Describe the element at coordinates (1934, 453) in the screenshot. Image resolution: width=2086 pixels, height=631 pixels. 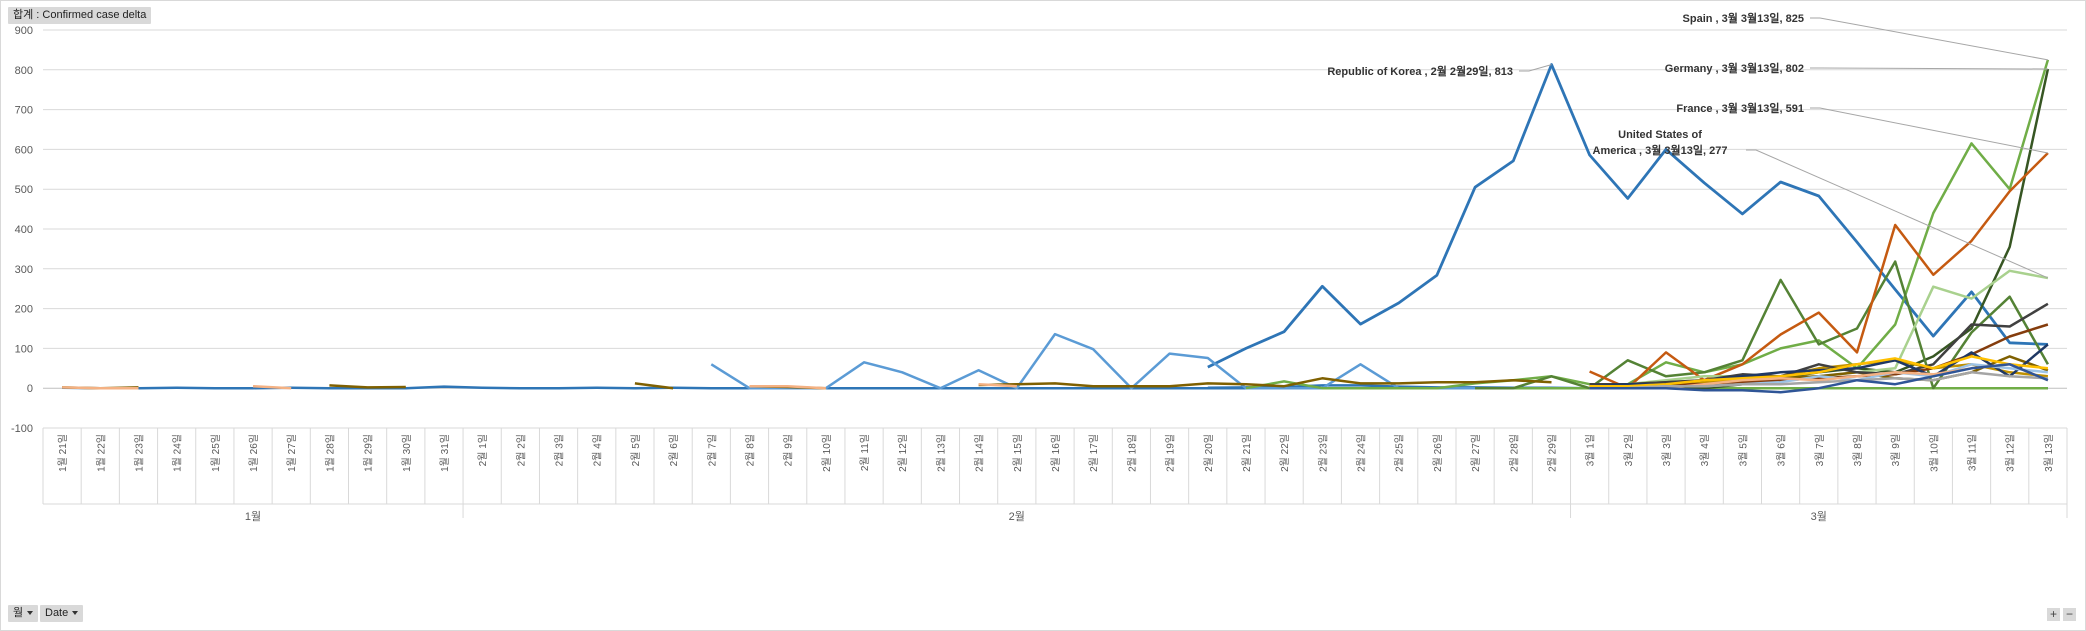
I see `x-tick-label: 3월 10일` at that location.